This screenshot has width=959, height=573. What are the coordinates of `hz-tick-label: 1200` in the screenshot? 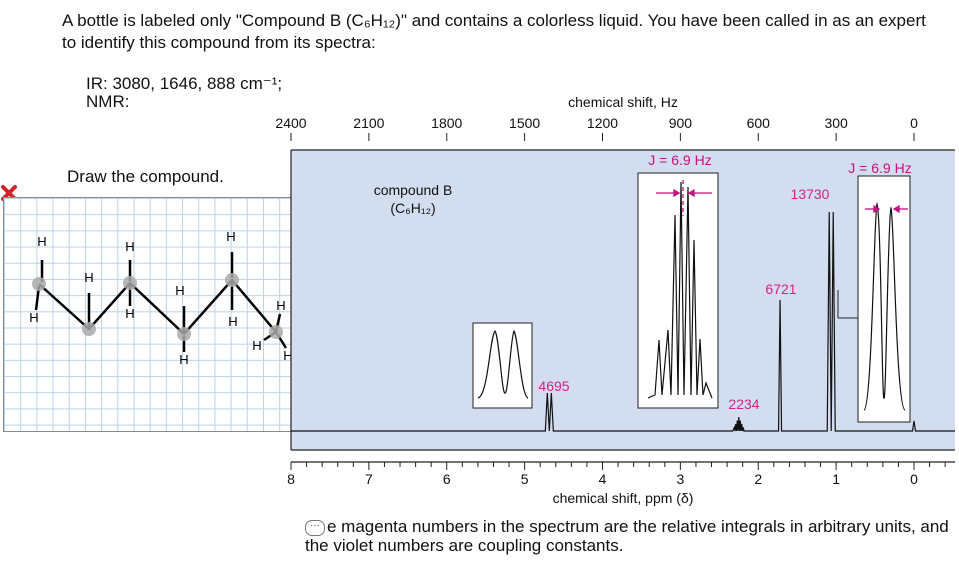 It's located at (602, 123).